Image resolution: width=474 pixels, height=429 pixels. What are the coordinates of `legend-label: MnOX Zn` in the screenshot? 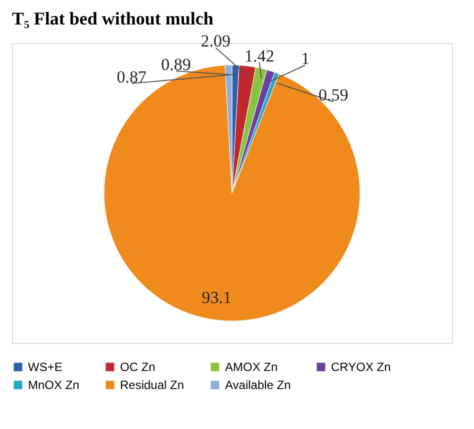 It's located at (54, 385).